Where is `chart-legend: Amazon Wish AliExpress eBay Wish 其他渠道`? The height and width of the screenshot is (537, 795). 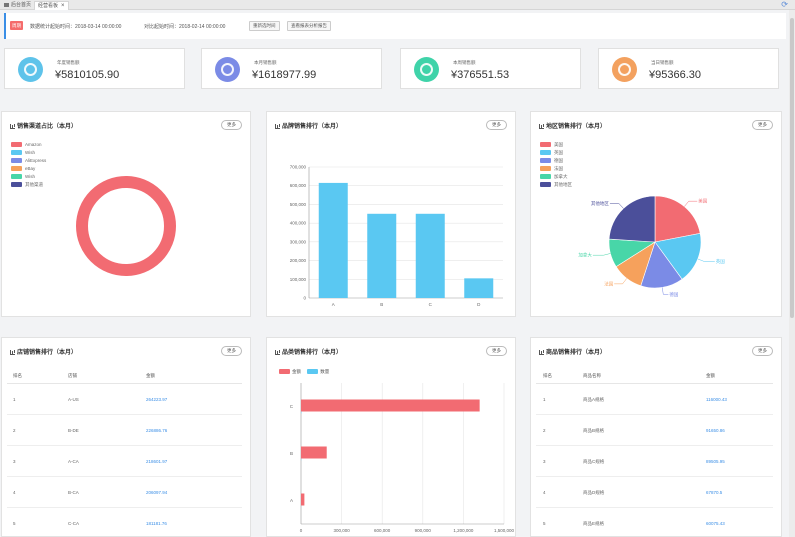 chart-legend: Amazon Wish AliExpress eBay Wish 其他渠道 is located at coordinates (28, 166).